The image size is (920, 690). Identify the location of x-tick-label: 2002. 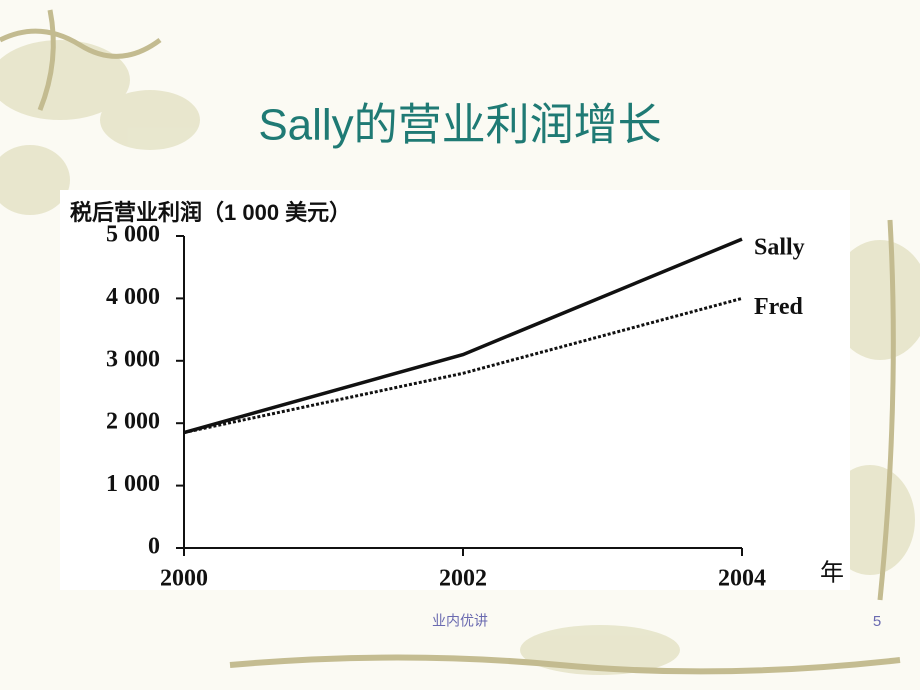
(463, 579).